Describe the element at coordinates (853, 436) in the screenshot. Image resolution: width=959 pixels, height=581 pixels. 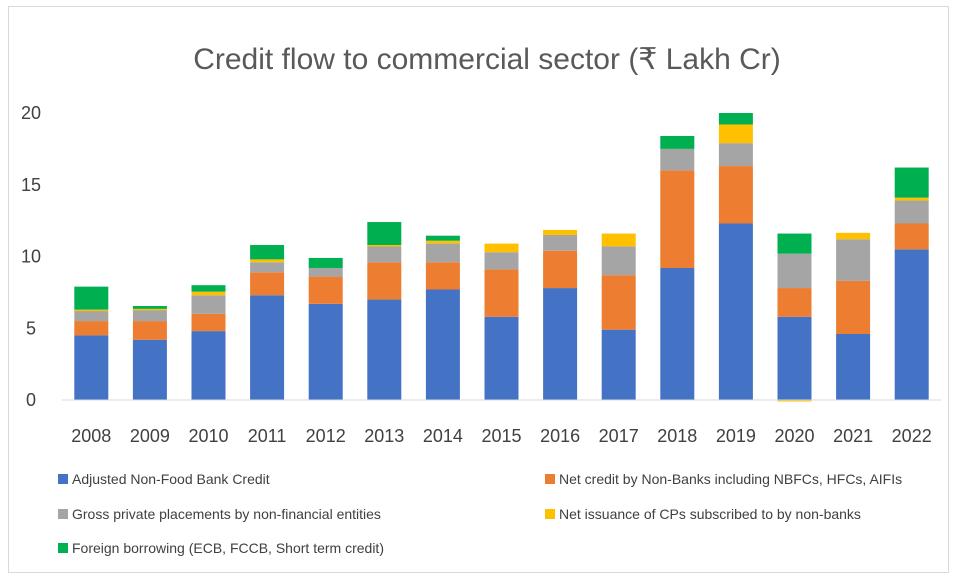
I see `x-tick-label: 2021` at that location.